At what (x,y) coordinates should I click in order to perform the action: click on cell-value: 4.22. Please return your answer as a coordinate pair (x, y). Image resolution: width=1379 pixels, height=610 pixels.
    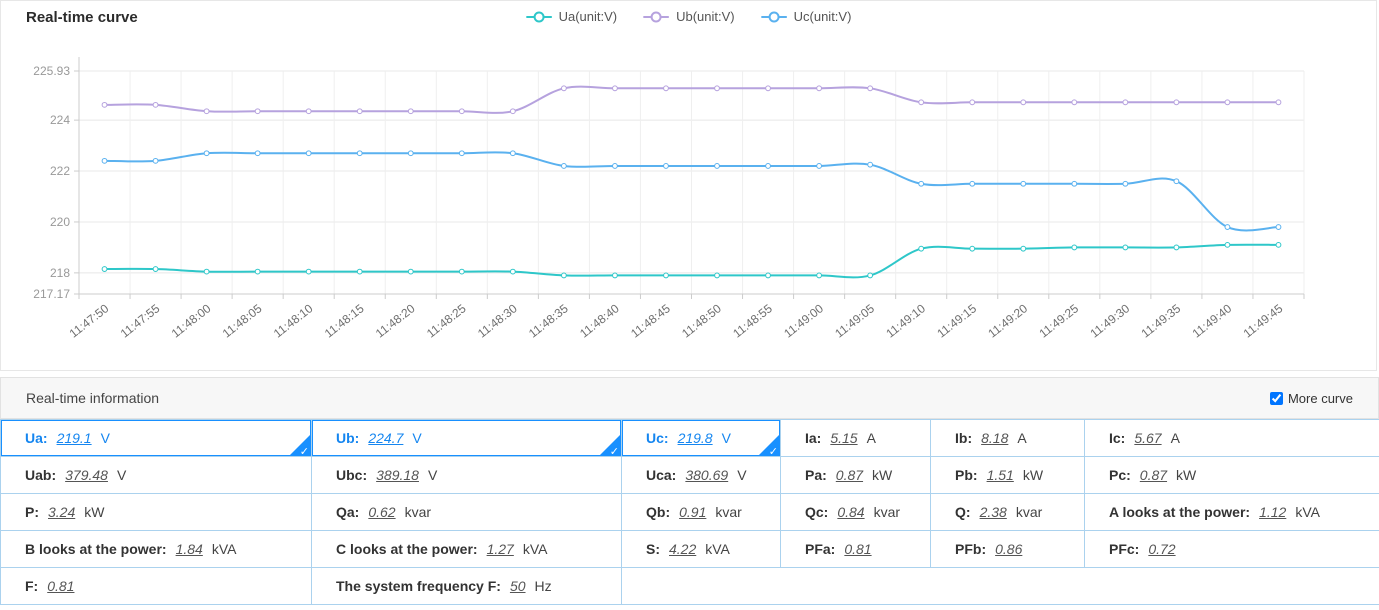
    Looking at the image, I should click on (683, 549).